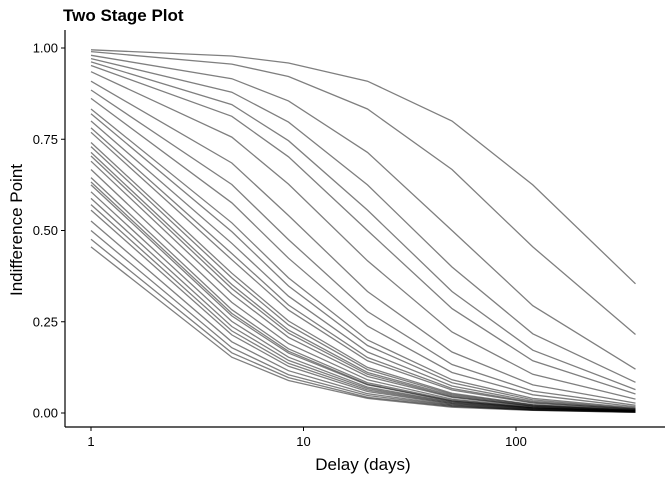 This screenshot has height=485, width=672. What do you see at coordinates (45, 413) in the screenshot?
I see `y-tick-label: 0.00` at bounding box center [45, 413].